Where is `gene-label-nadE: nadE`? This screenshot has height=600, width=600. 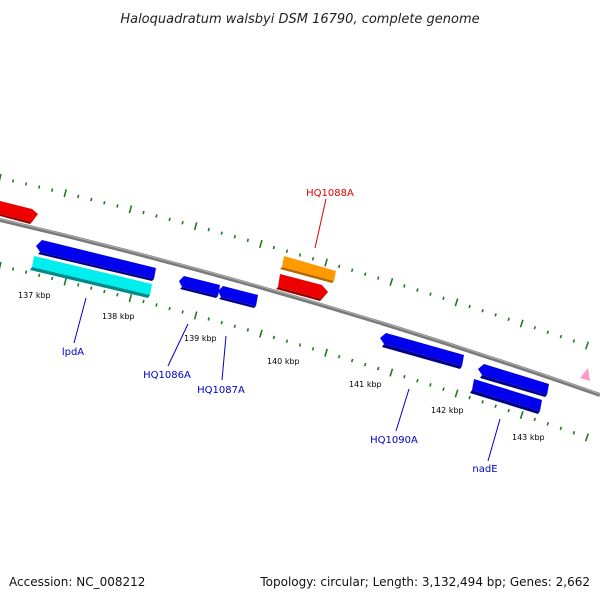 gene-label-nadE: nadE is located at coordinates (486, 446).